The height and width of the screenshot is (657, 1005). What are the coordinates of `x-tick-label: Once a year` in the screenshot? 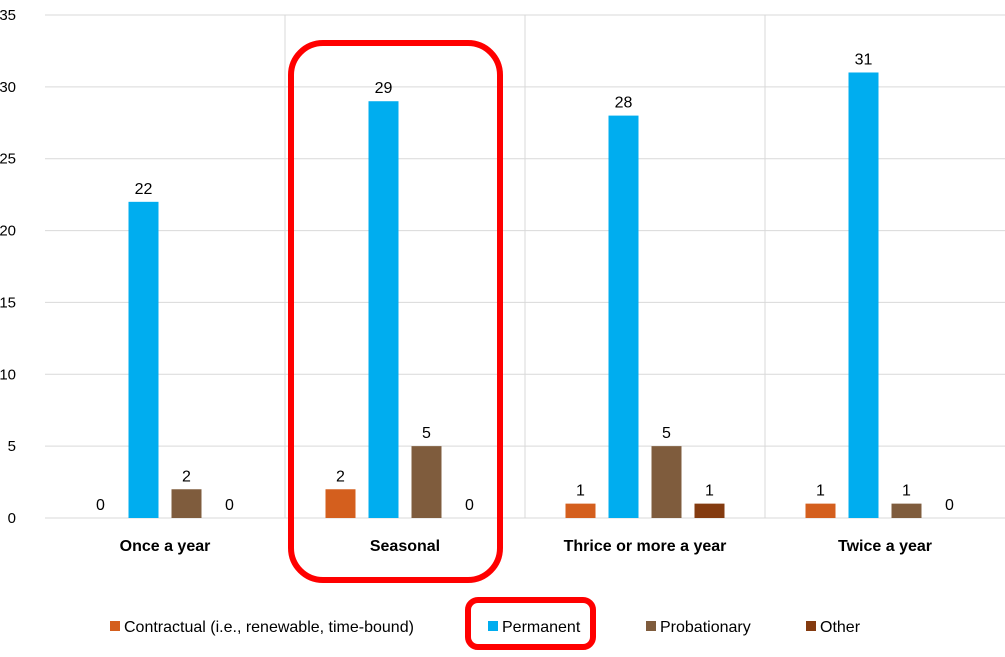 It's located at (165, 546).